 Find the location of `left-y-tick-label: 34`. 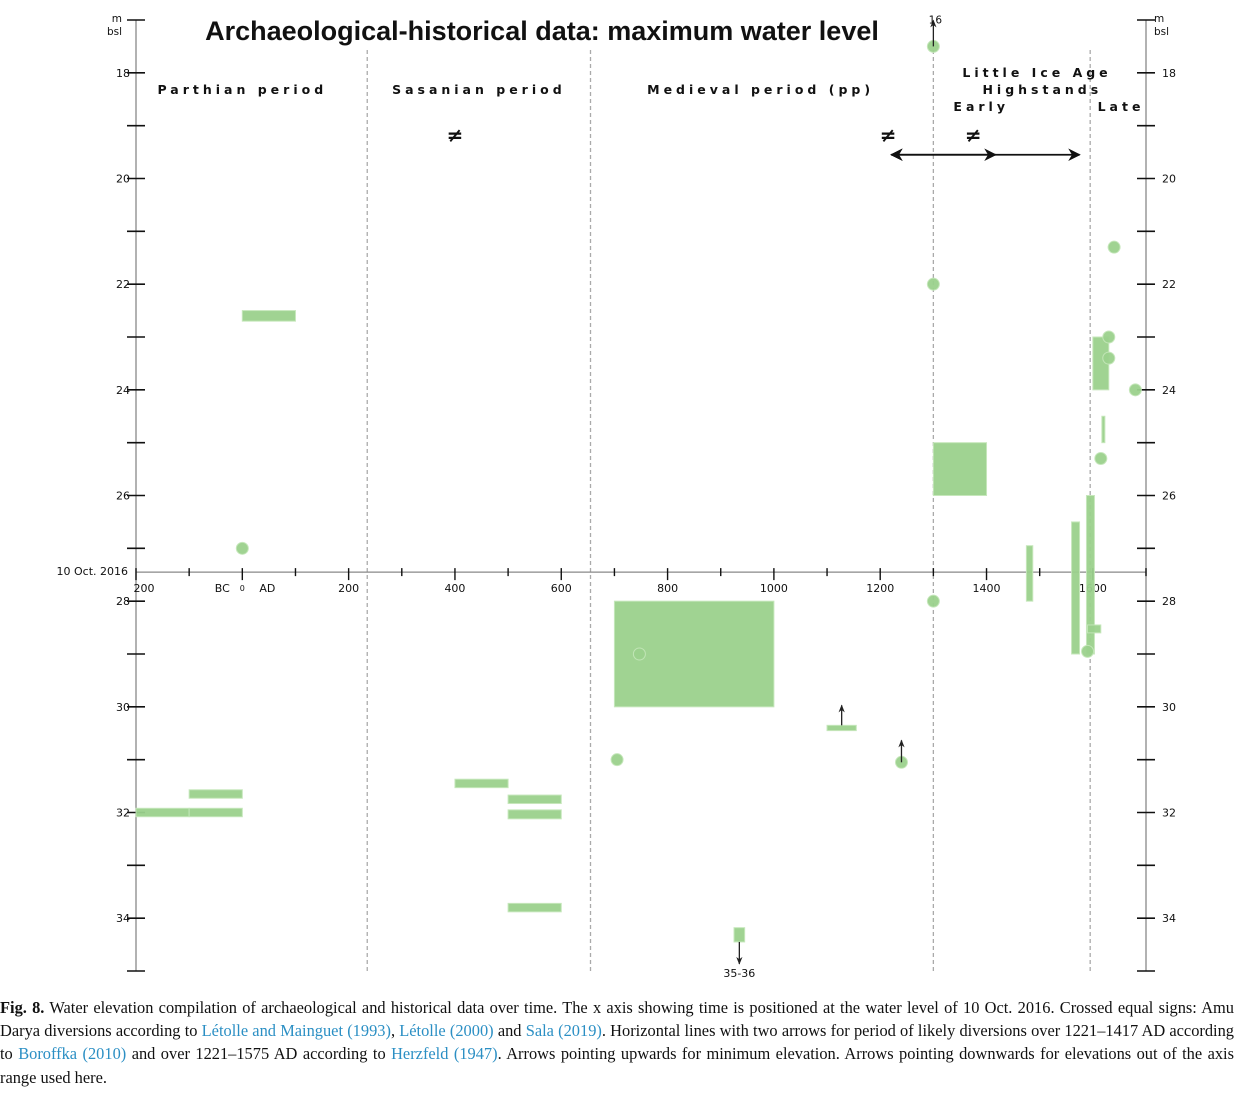

left-y-tick-label: 34 is located at coordinates (123, 918).